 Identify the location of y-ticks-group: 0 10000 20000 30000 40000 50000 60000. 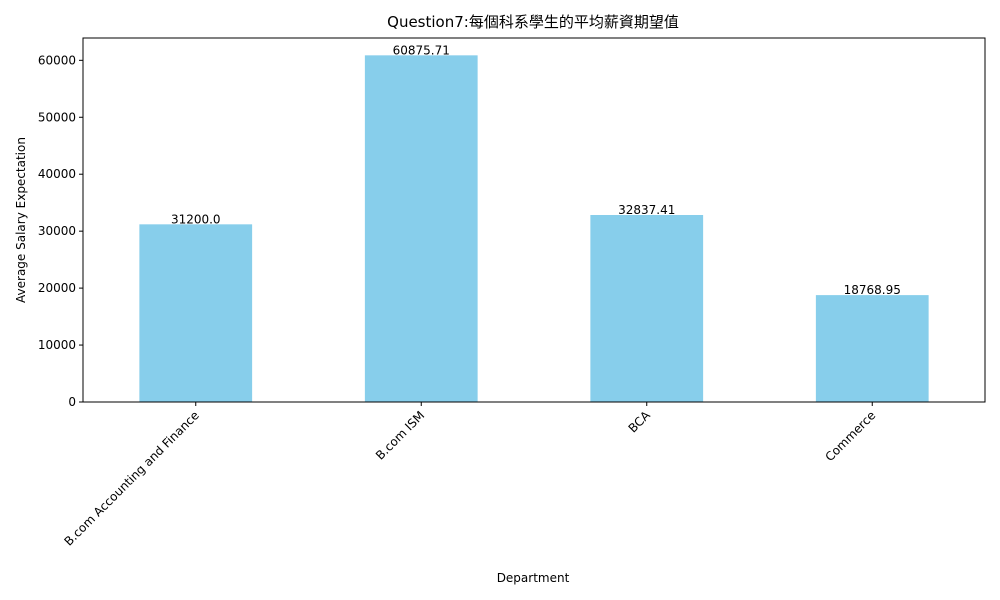
(60, 231).